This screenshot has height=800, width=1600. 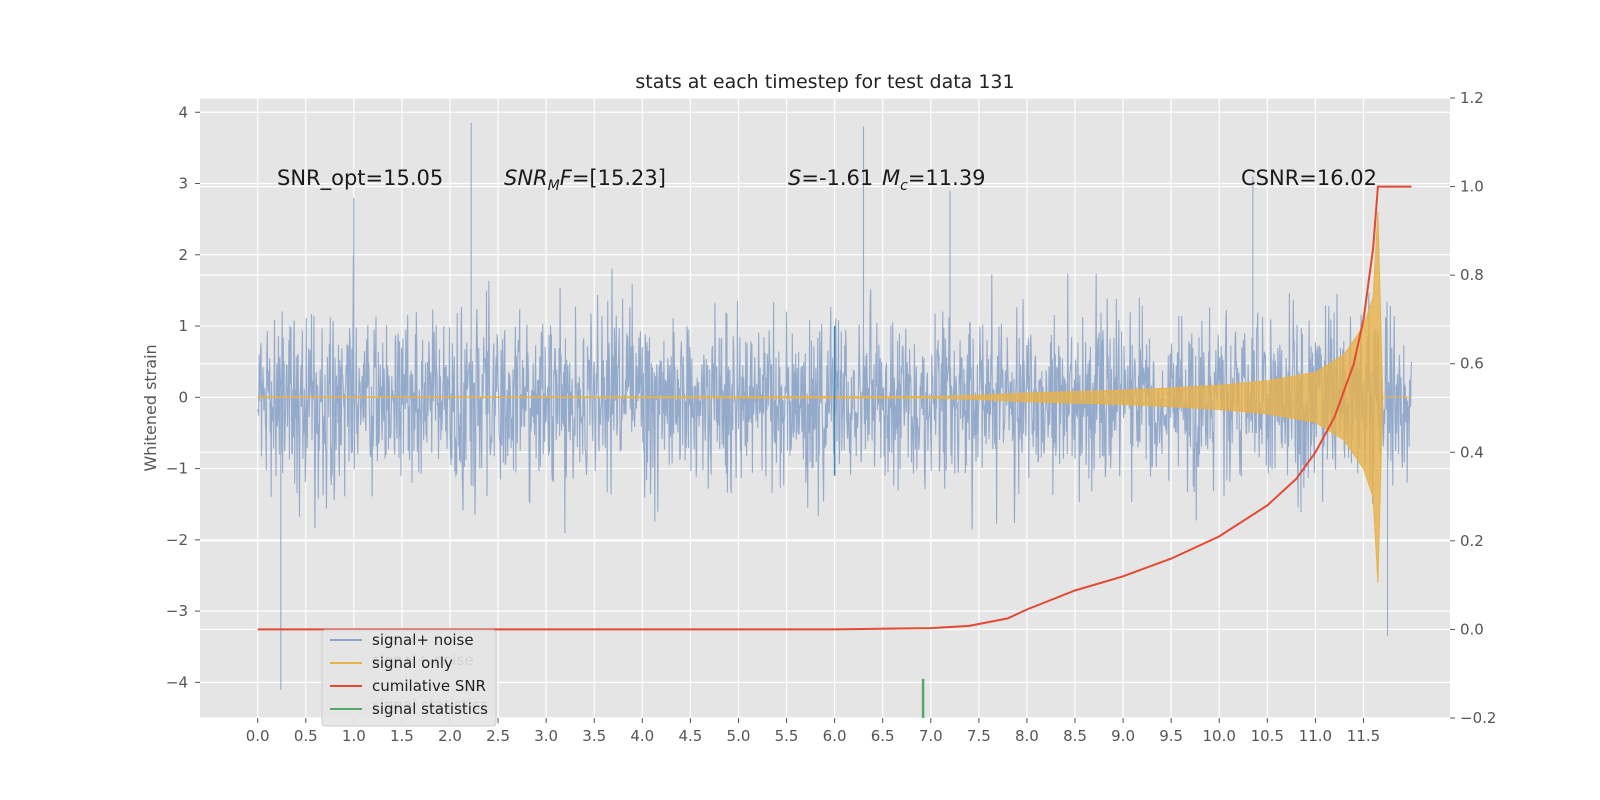 What do you see at coordinates (258, 736) in the screenshot?
I see `x-tick-label: 0.0` at bounding box center [258, 736].